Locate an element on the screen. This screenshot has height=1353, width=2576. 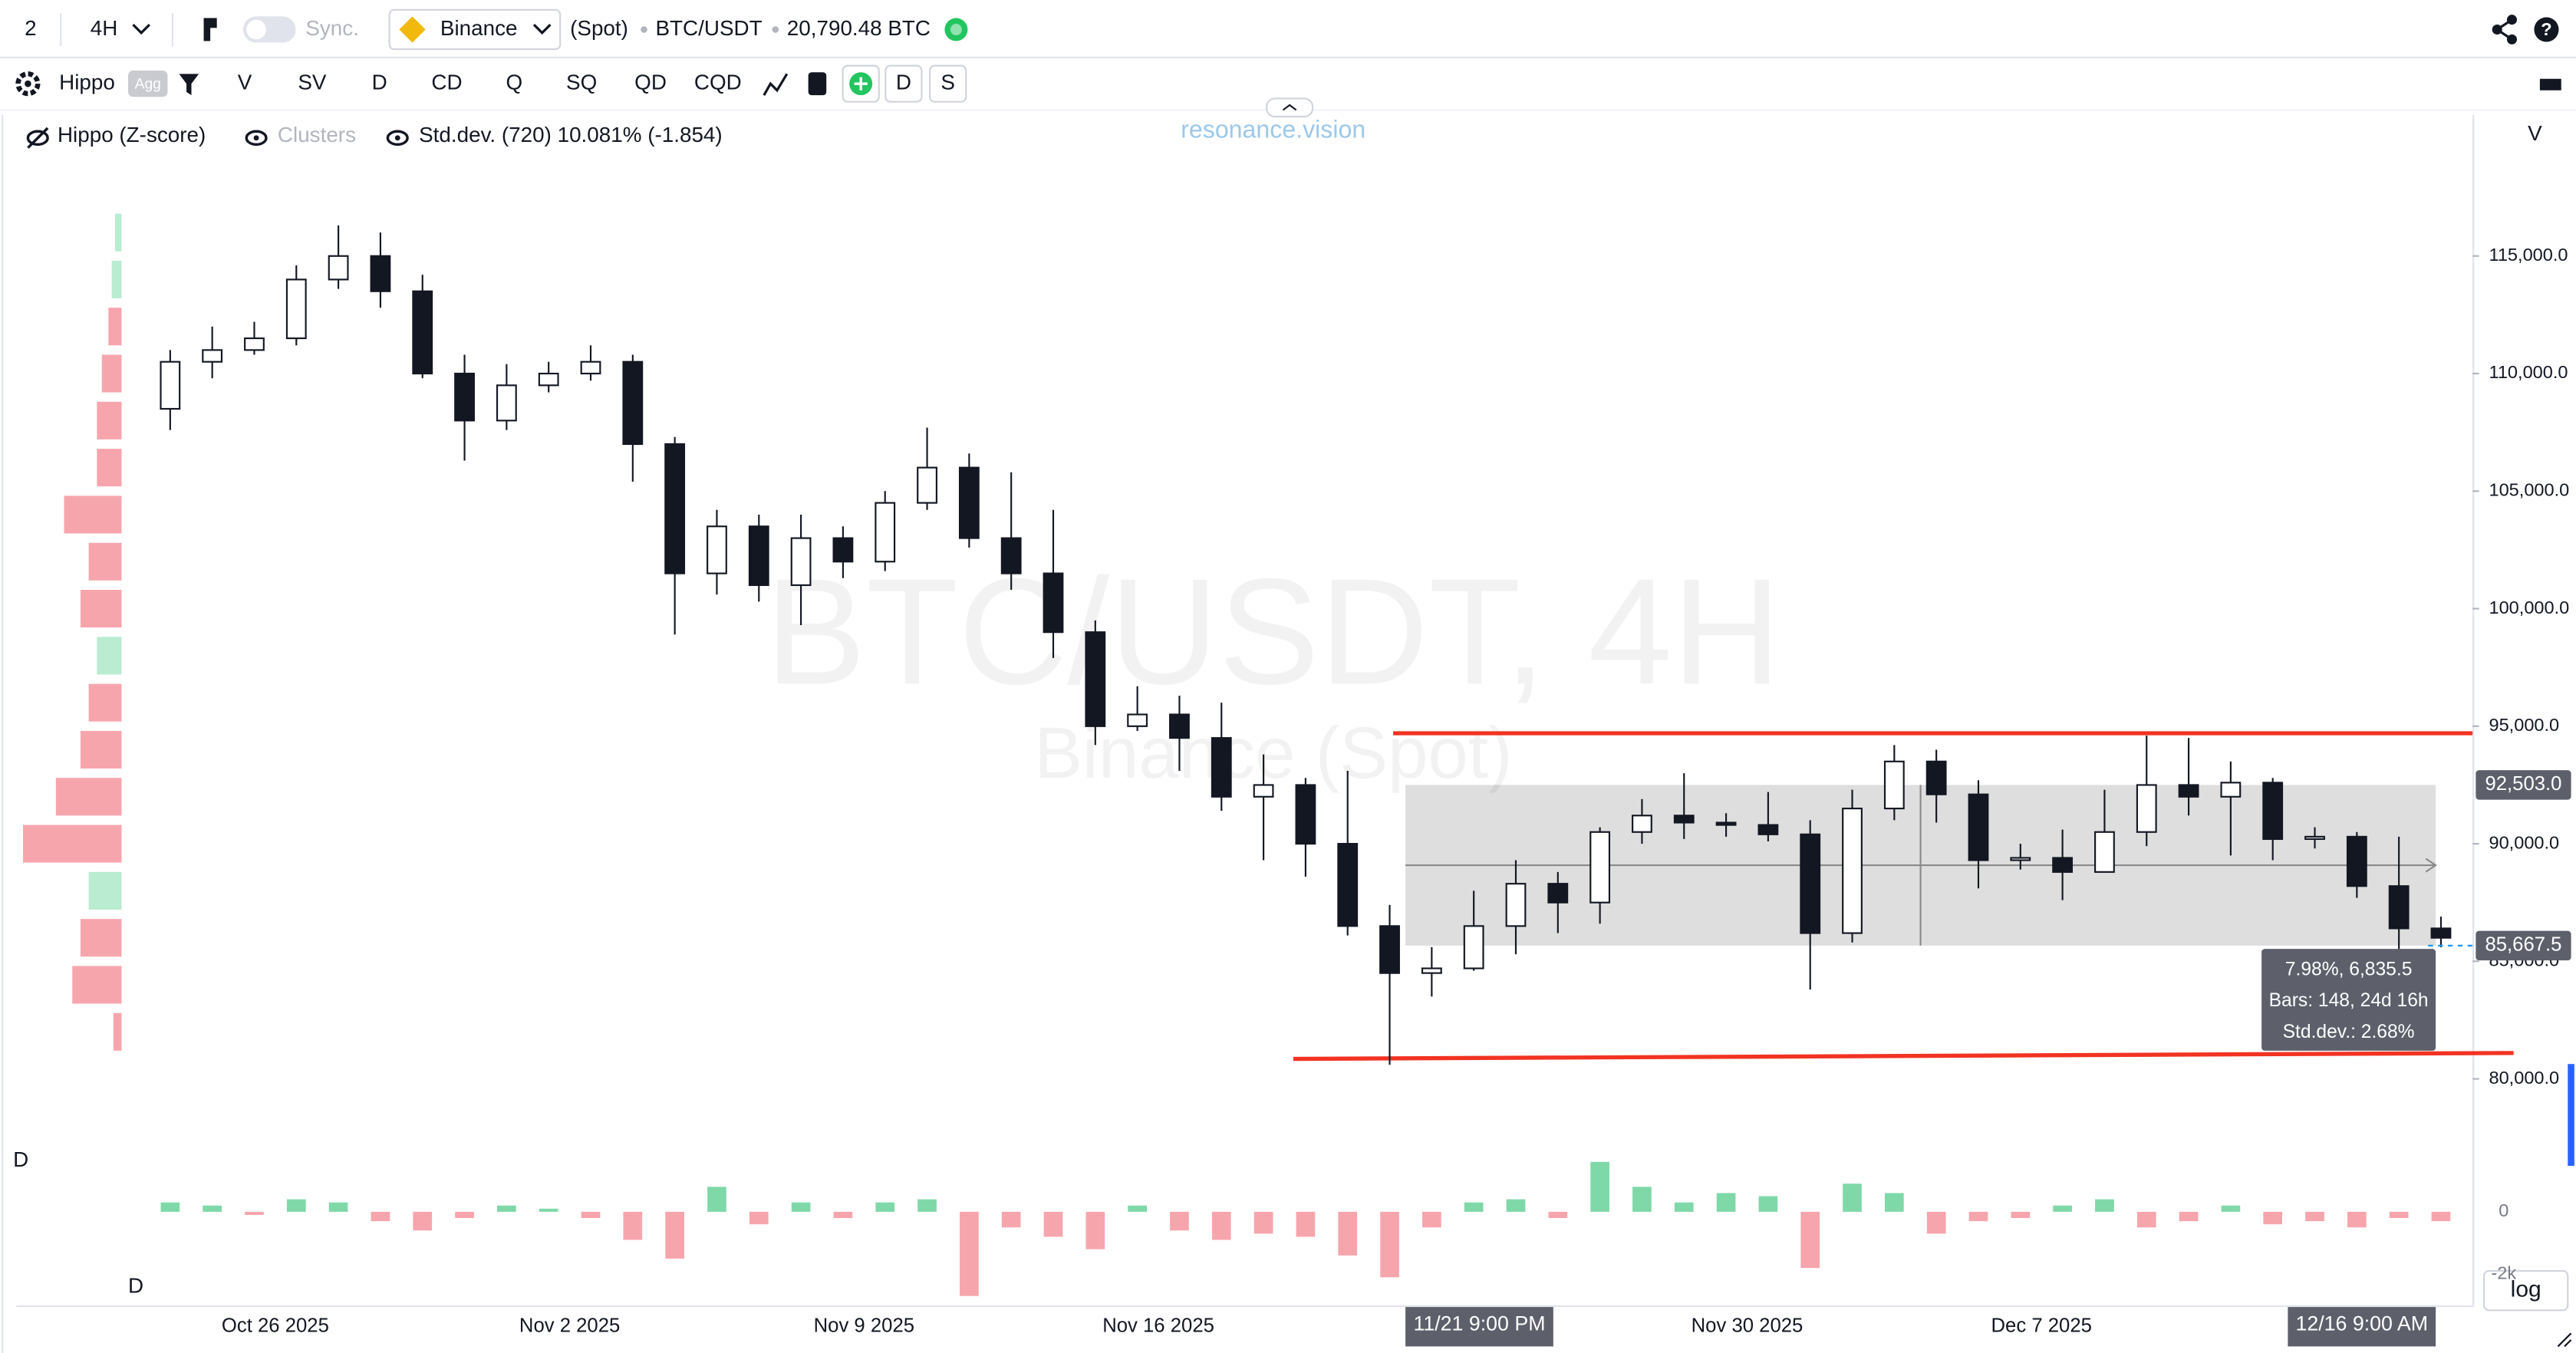
legend-indicator: Hippo (Z-score) is located at coordinates (132, 134).